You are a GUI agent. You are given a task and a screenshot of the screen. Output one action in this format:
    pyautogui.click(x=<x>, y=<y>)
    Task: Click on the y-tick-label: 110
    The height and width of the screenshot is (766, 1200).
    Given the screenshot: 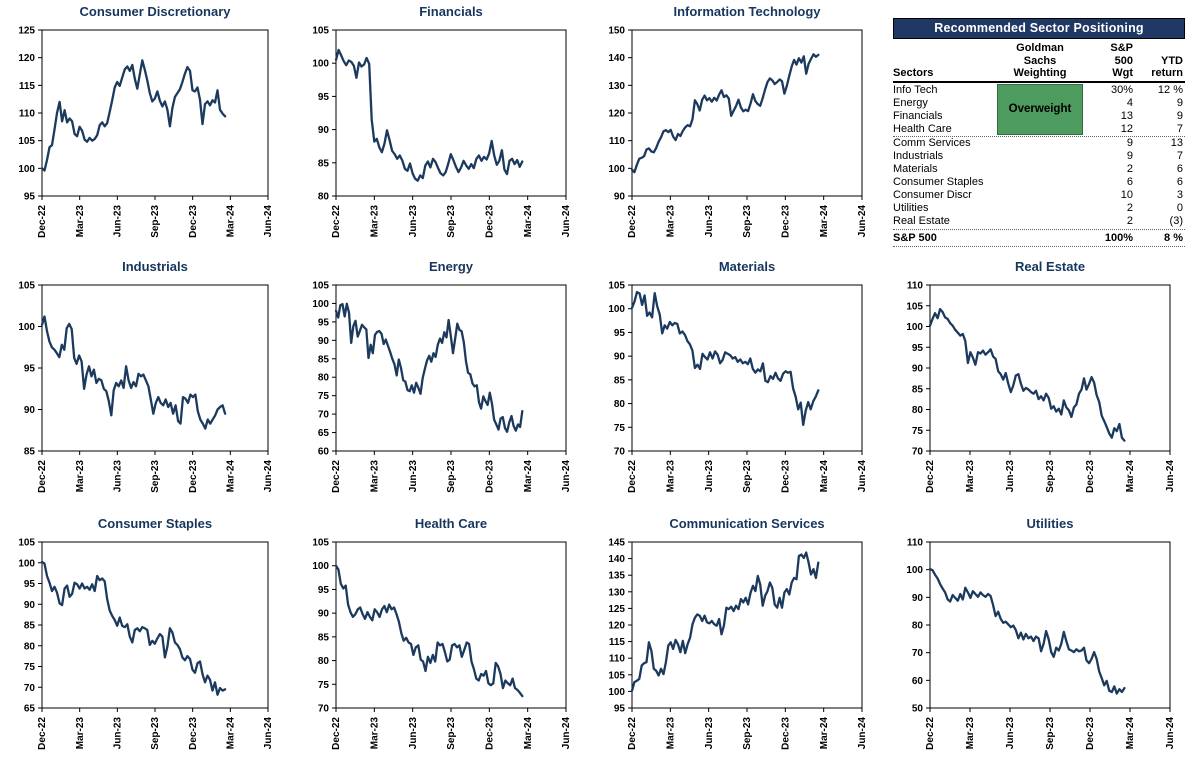 What is the action you would take?
    pyautogui.click(x=27, y=114)
    